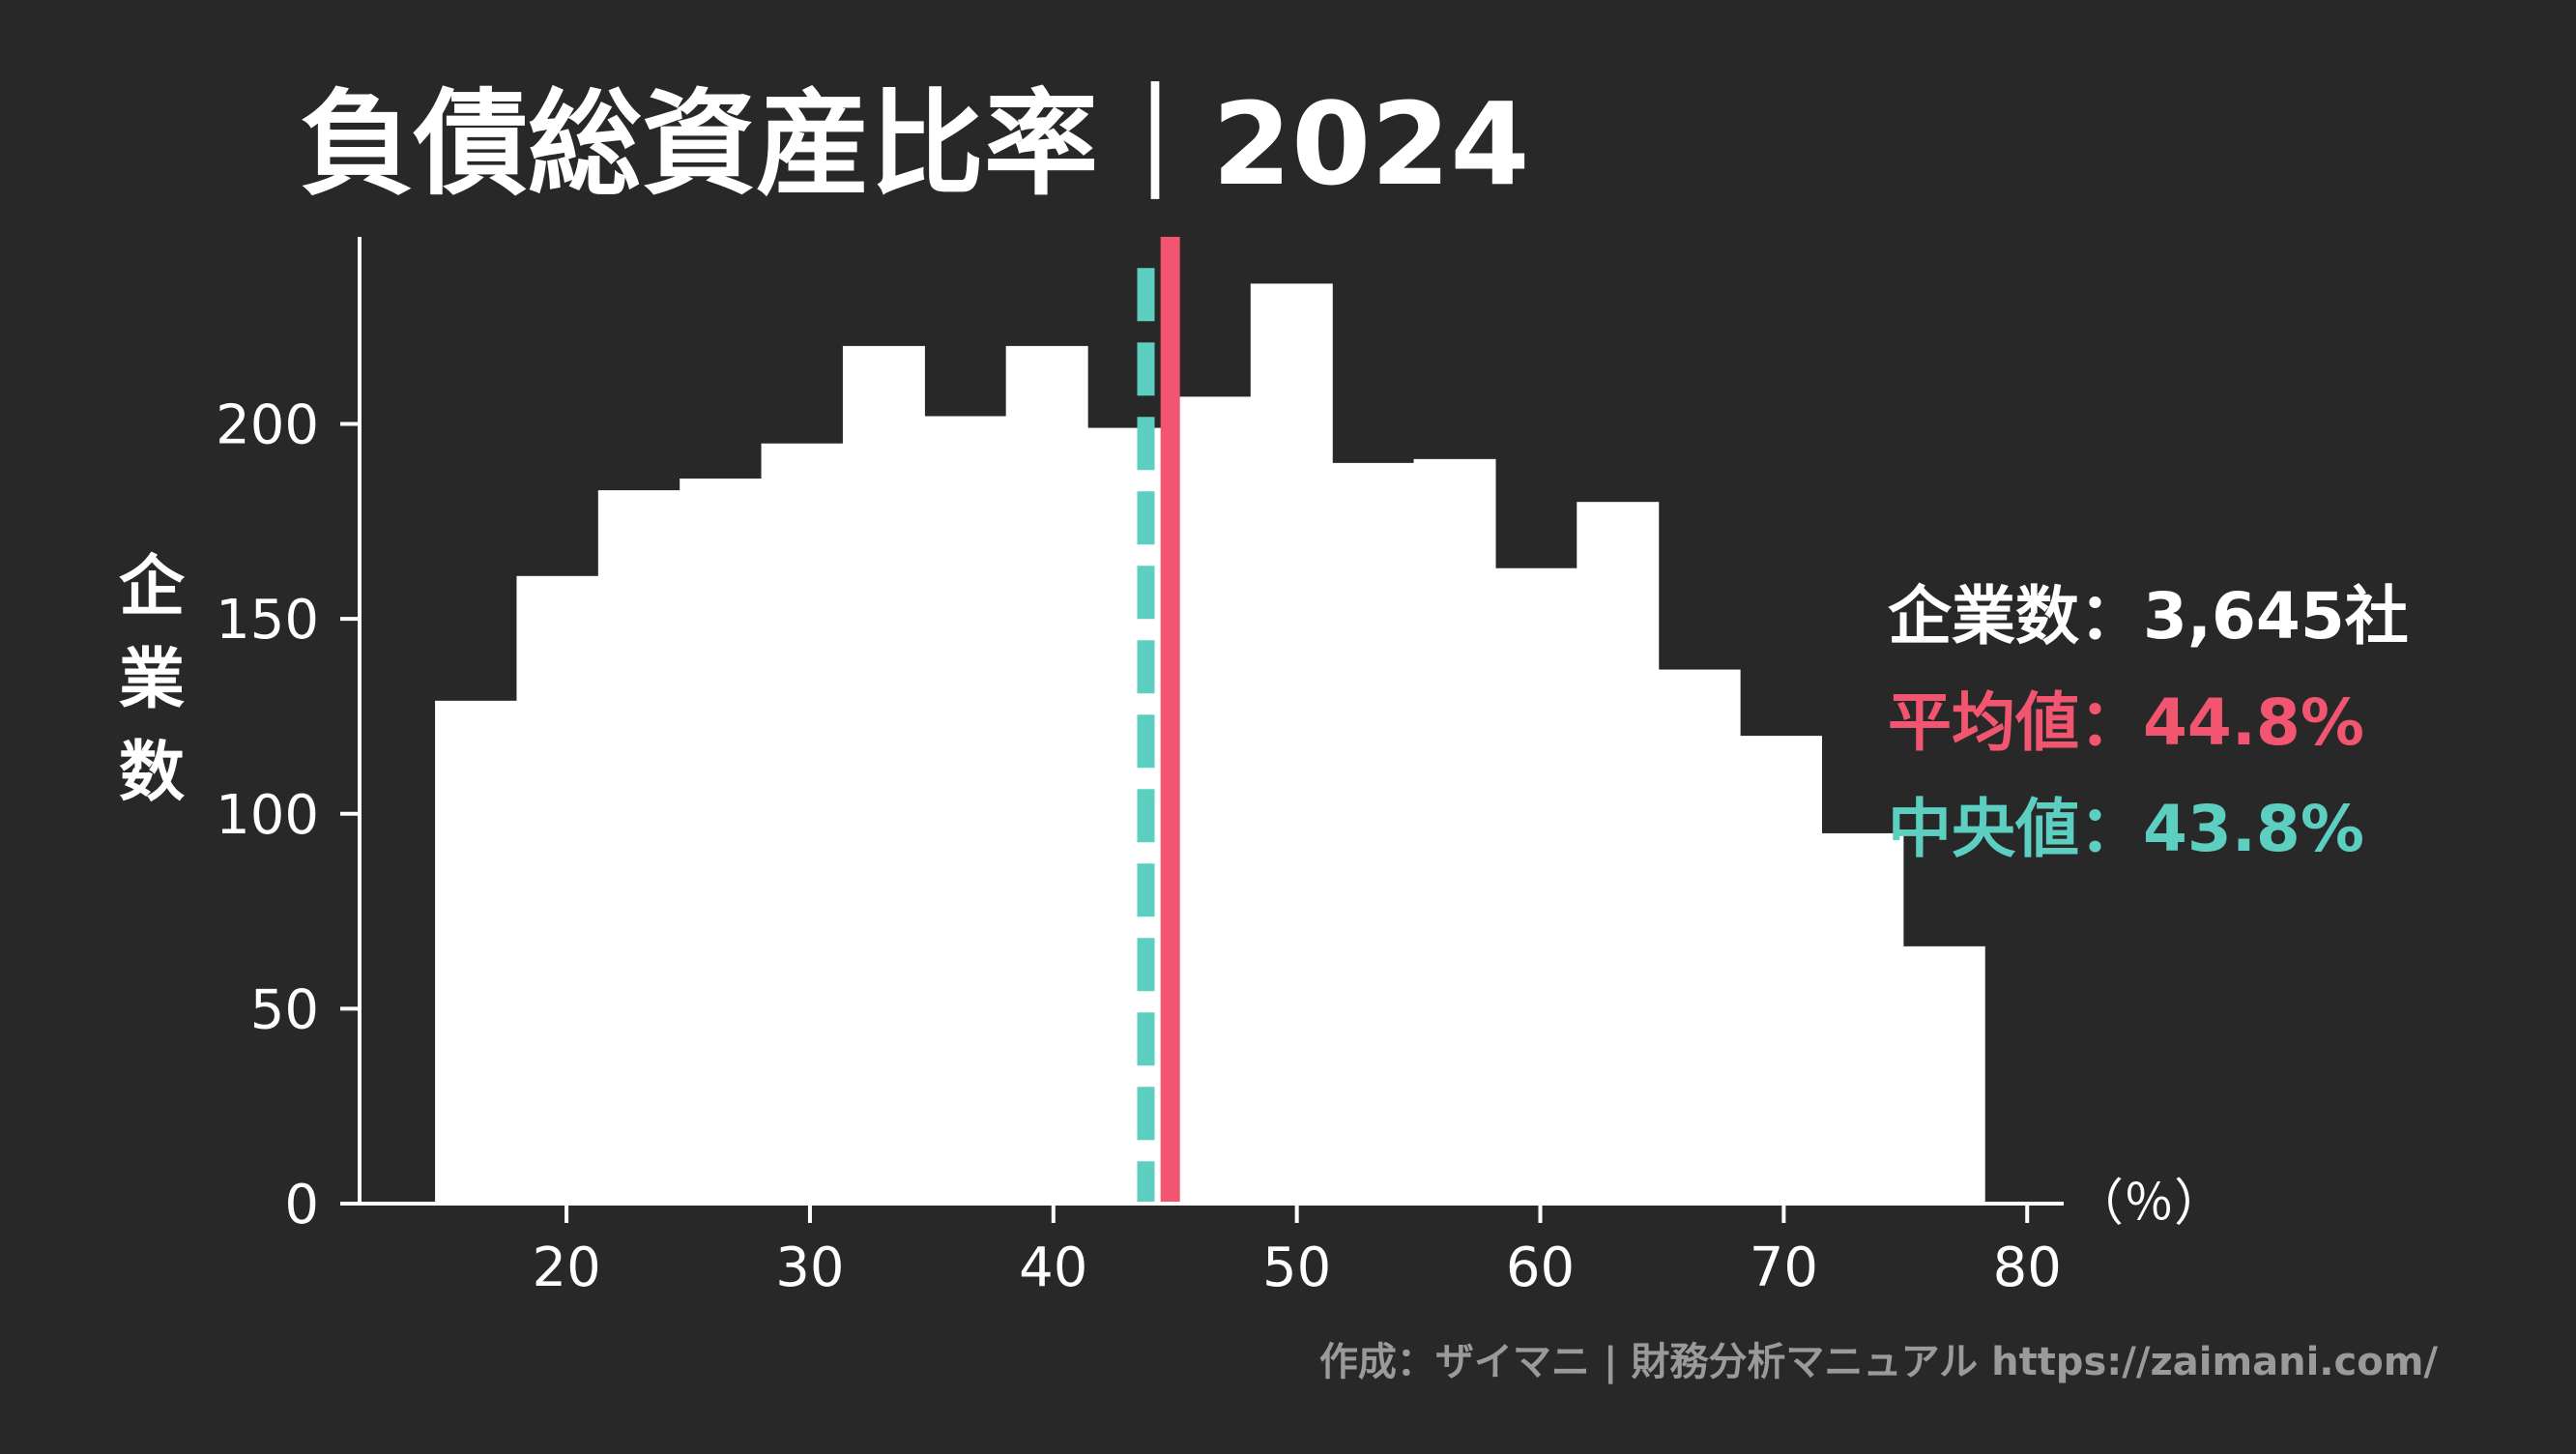  What do you see at coordinates (1878, 1363) in the screenshot?
I see `source-credit: 作成：ザイマニ | 財務分析マニュアル https://zaimani.com/` at bounding box center [1878, 1363].